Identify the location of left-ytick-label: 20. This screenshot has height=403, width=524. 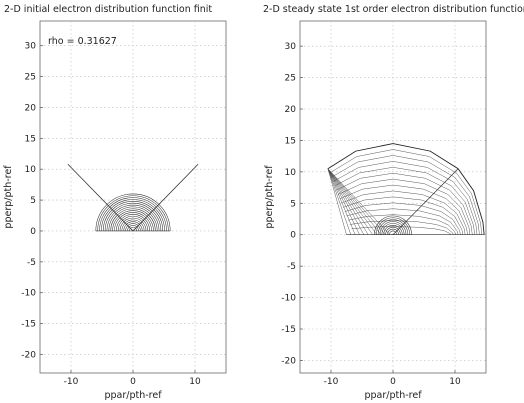
(31, 108).